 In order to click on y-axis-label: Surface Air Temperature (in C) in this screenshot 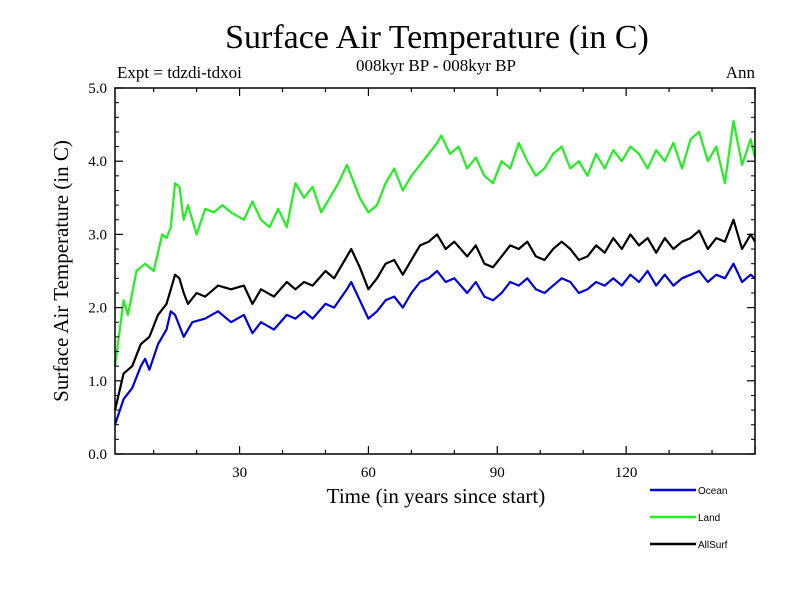, I will do `click(61, 271)`.